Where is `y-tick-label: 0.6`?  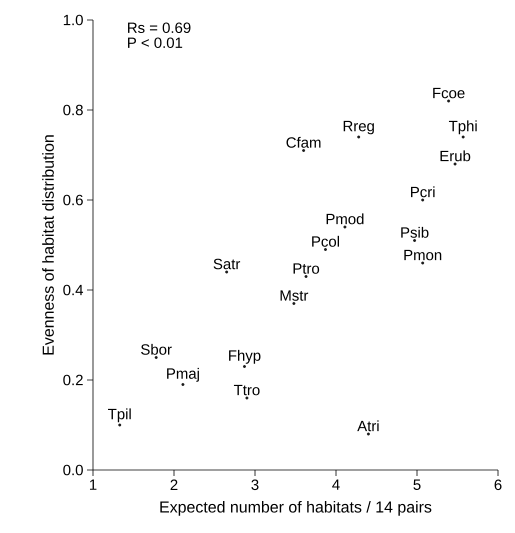
y-tick-label: 0.6 is located at coordinates (73, 200).